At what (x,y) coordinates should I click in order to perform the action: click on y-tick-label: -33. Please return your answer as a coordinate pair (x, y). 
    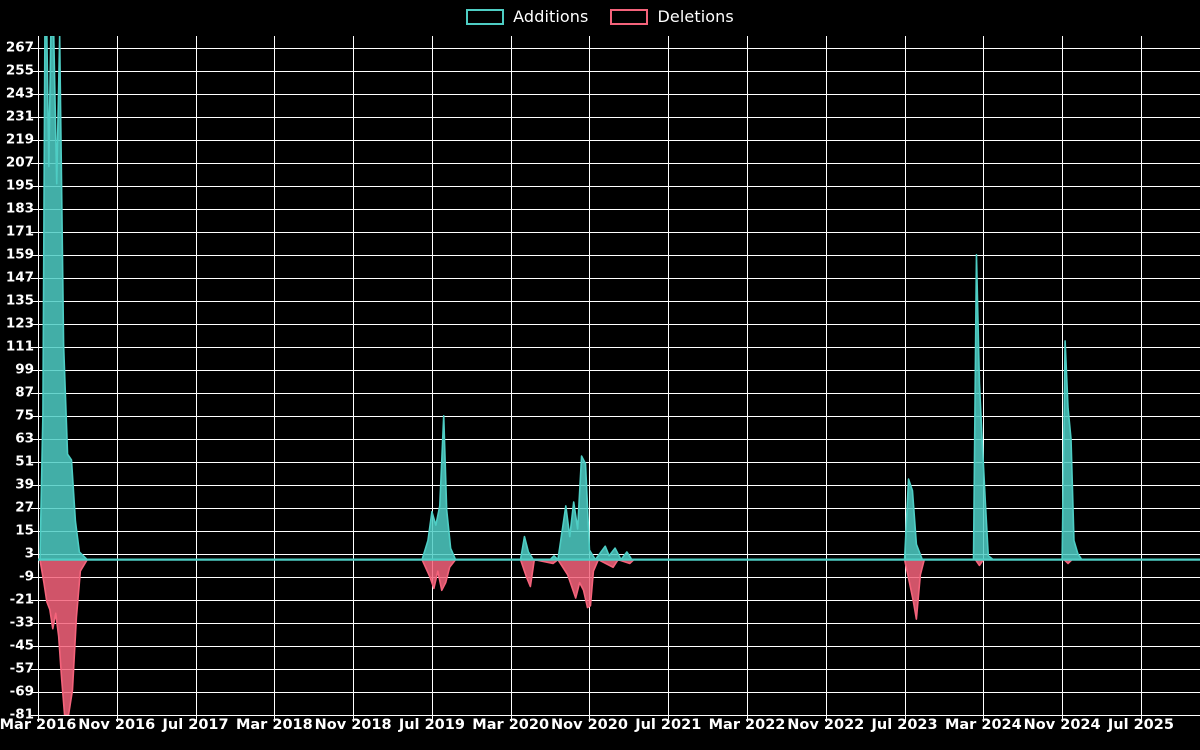
    Looking at the image, I should click on (21, 622).